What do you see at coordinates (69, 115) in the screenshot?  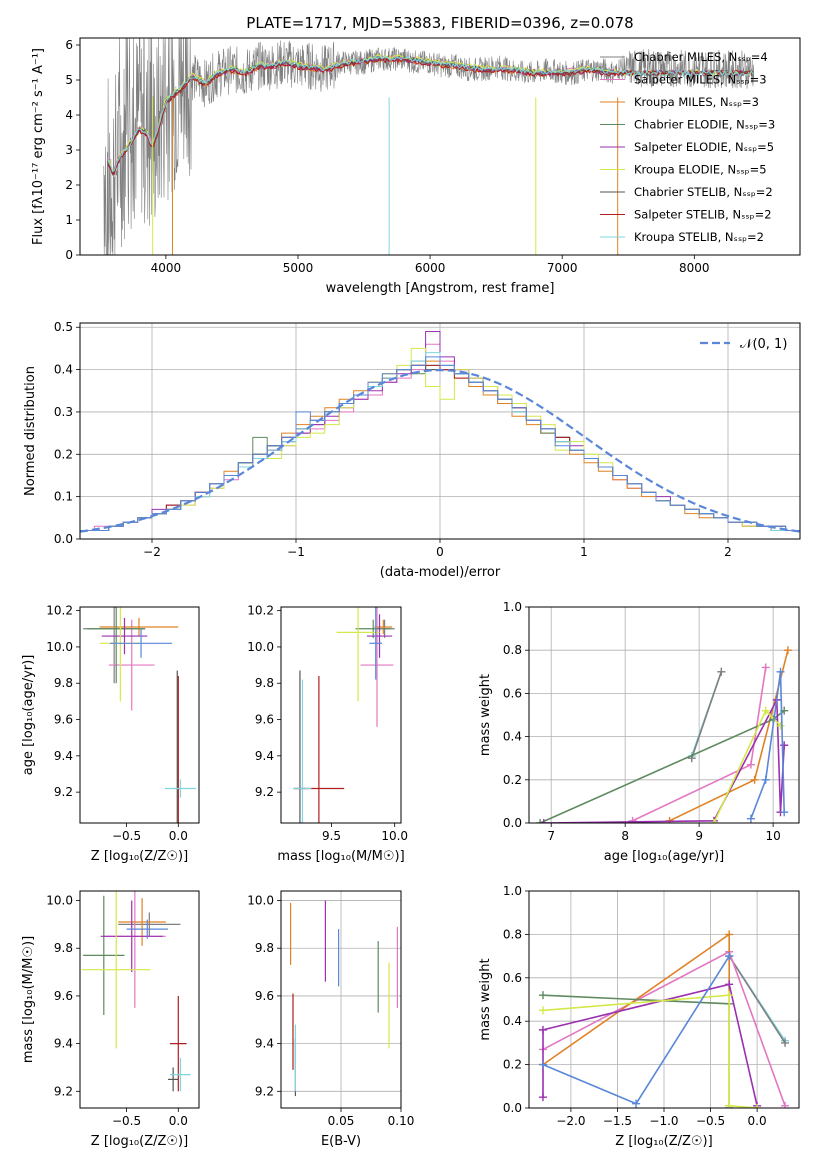 I see `y-tick-label: 4` at bounding box center [69, 115].